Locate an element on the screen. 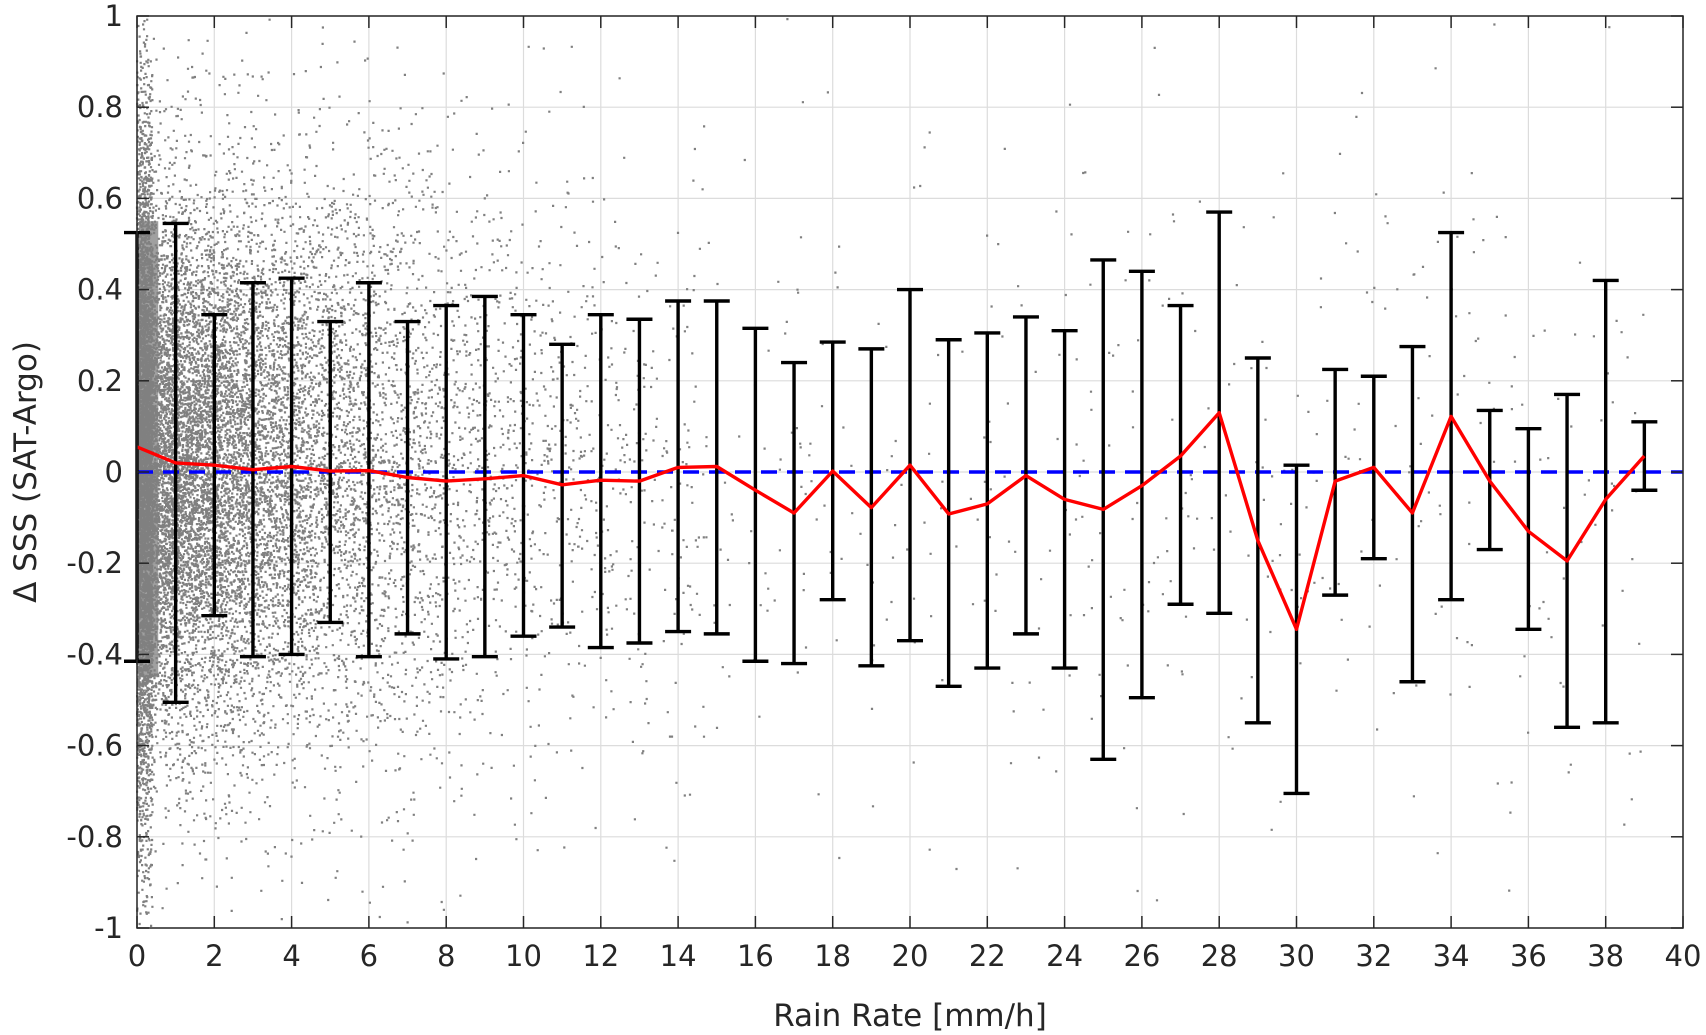  y-tick-label: 0.6 is located at coordinates (100, 198).